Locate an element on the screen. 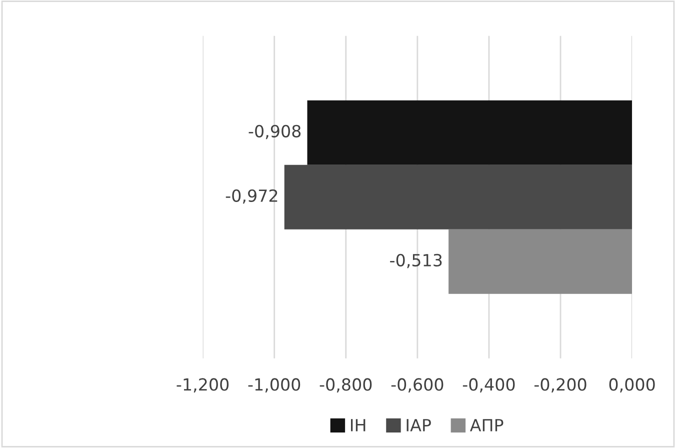 The width and height of the screenshot is (676, 448). x-tick-label: -1,200 is located at coordinates (202, 385).